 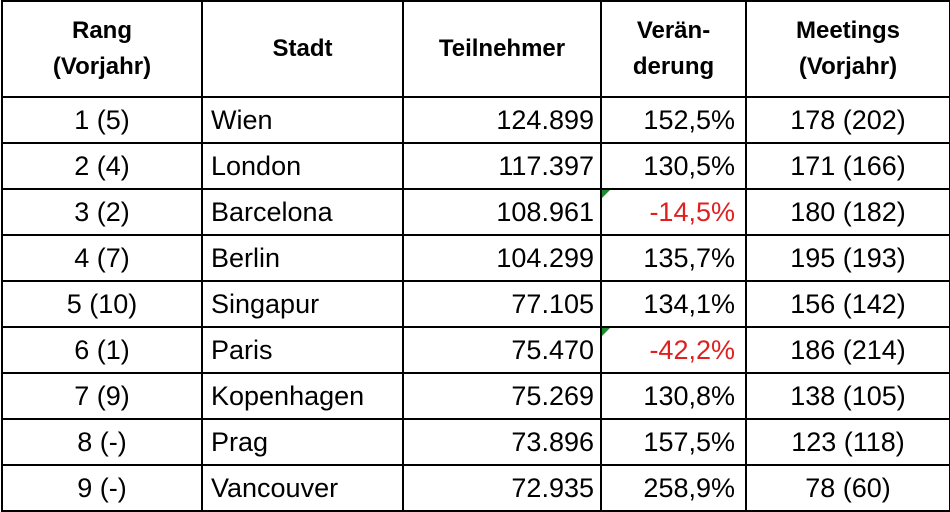 I want to click on table-row: 2 (4) London 117.397 130,5% 171 (166), so click(x=475, y=166).